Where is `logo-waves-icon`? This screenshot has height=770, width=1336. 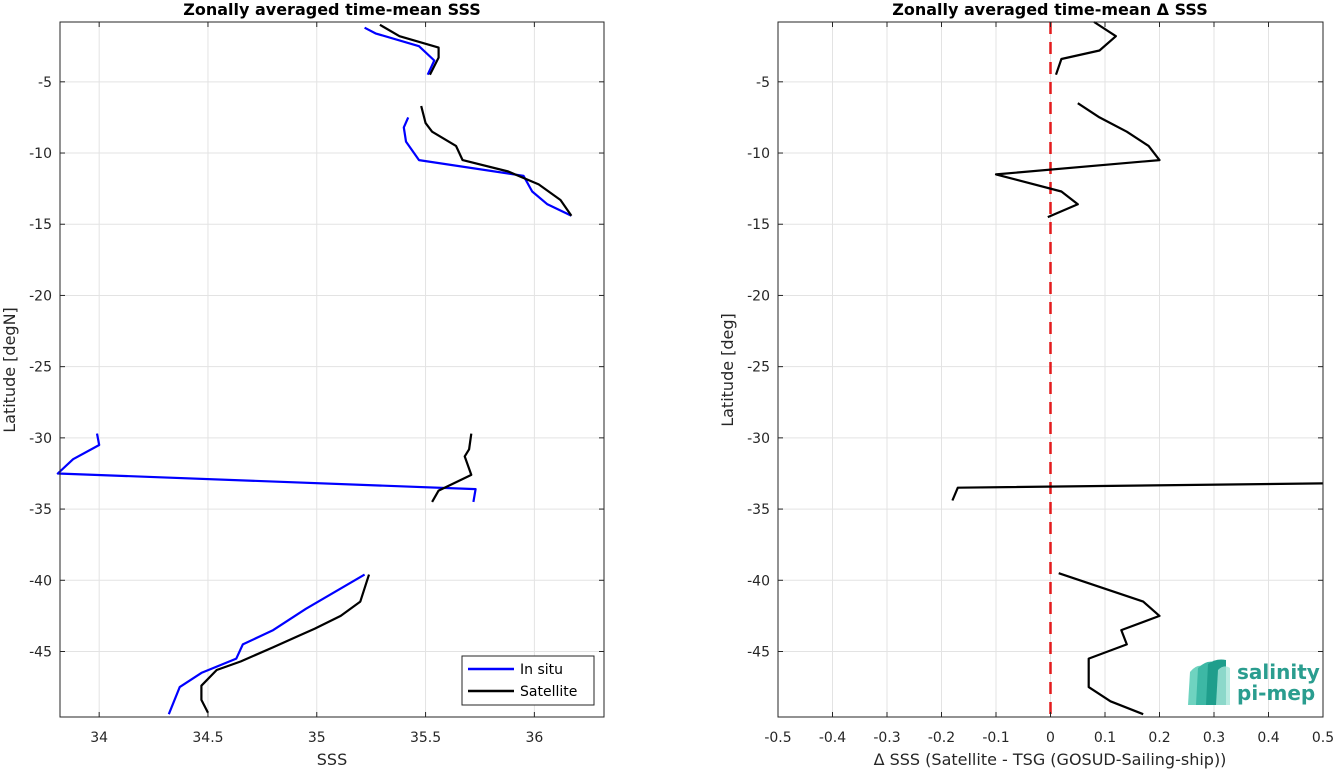
logo-waves-icon is located at coordinates (1209, 682).